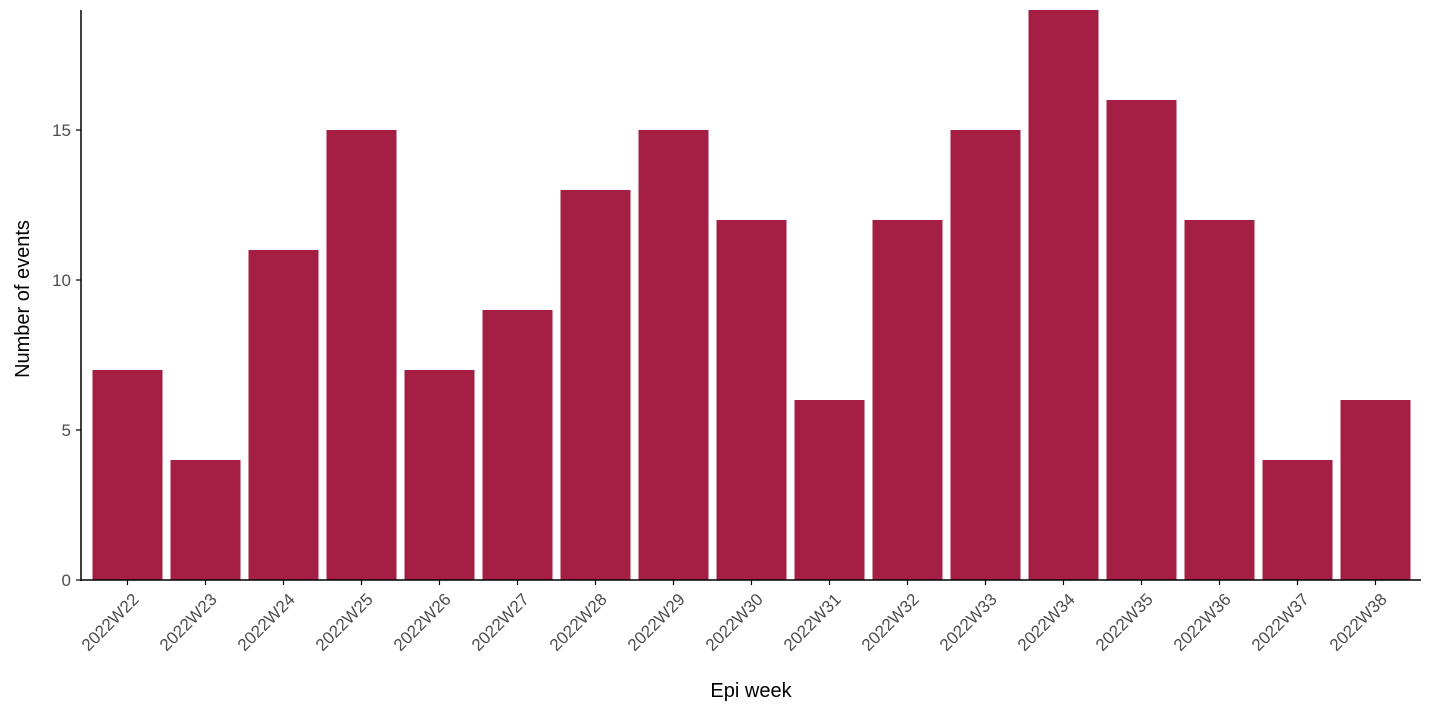 The width and height of the screenshot is (1429, 709). Describe the element at coordinates (656, 622) in the screenshot. I see `x-tick-label: 2022W29` at that location.